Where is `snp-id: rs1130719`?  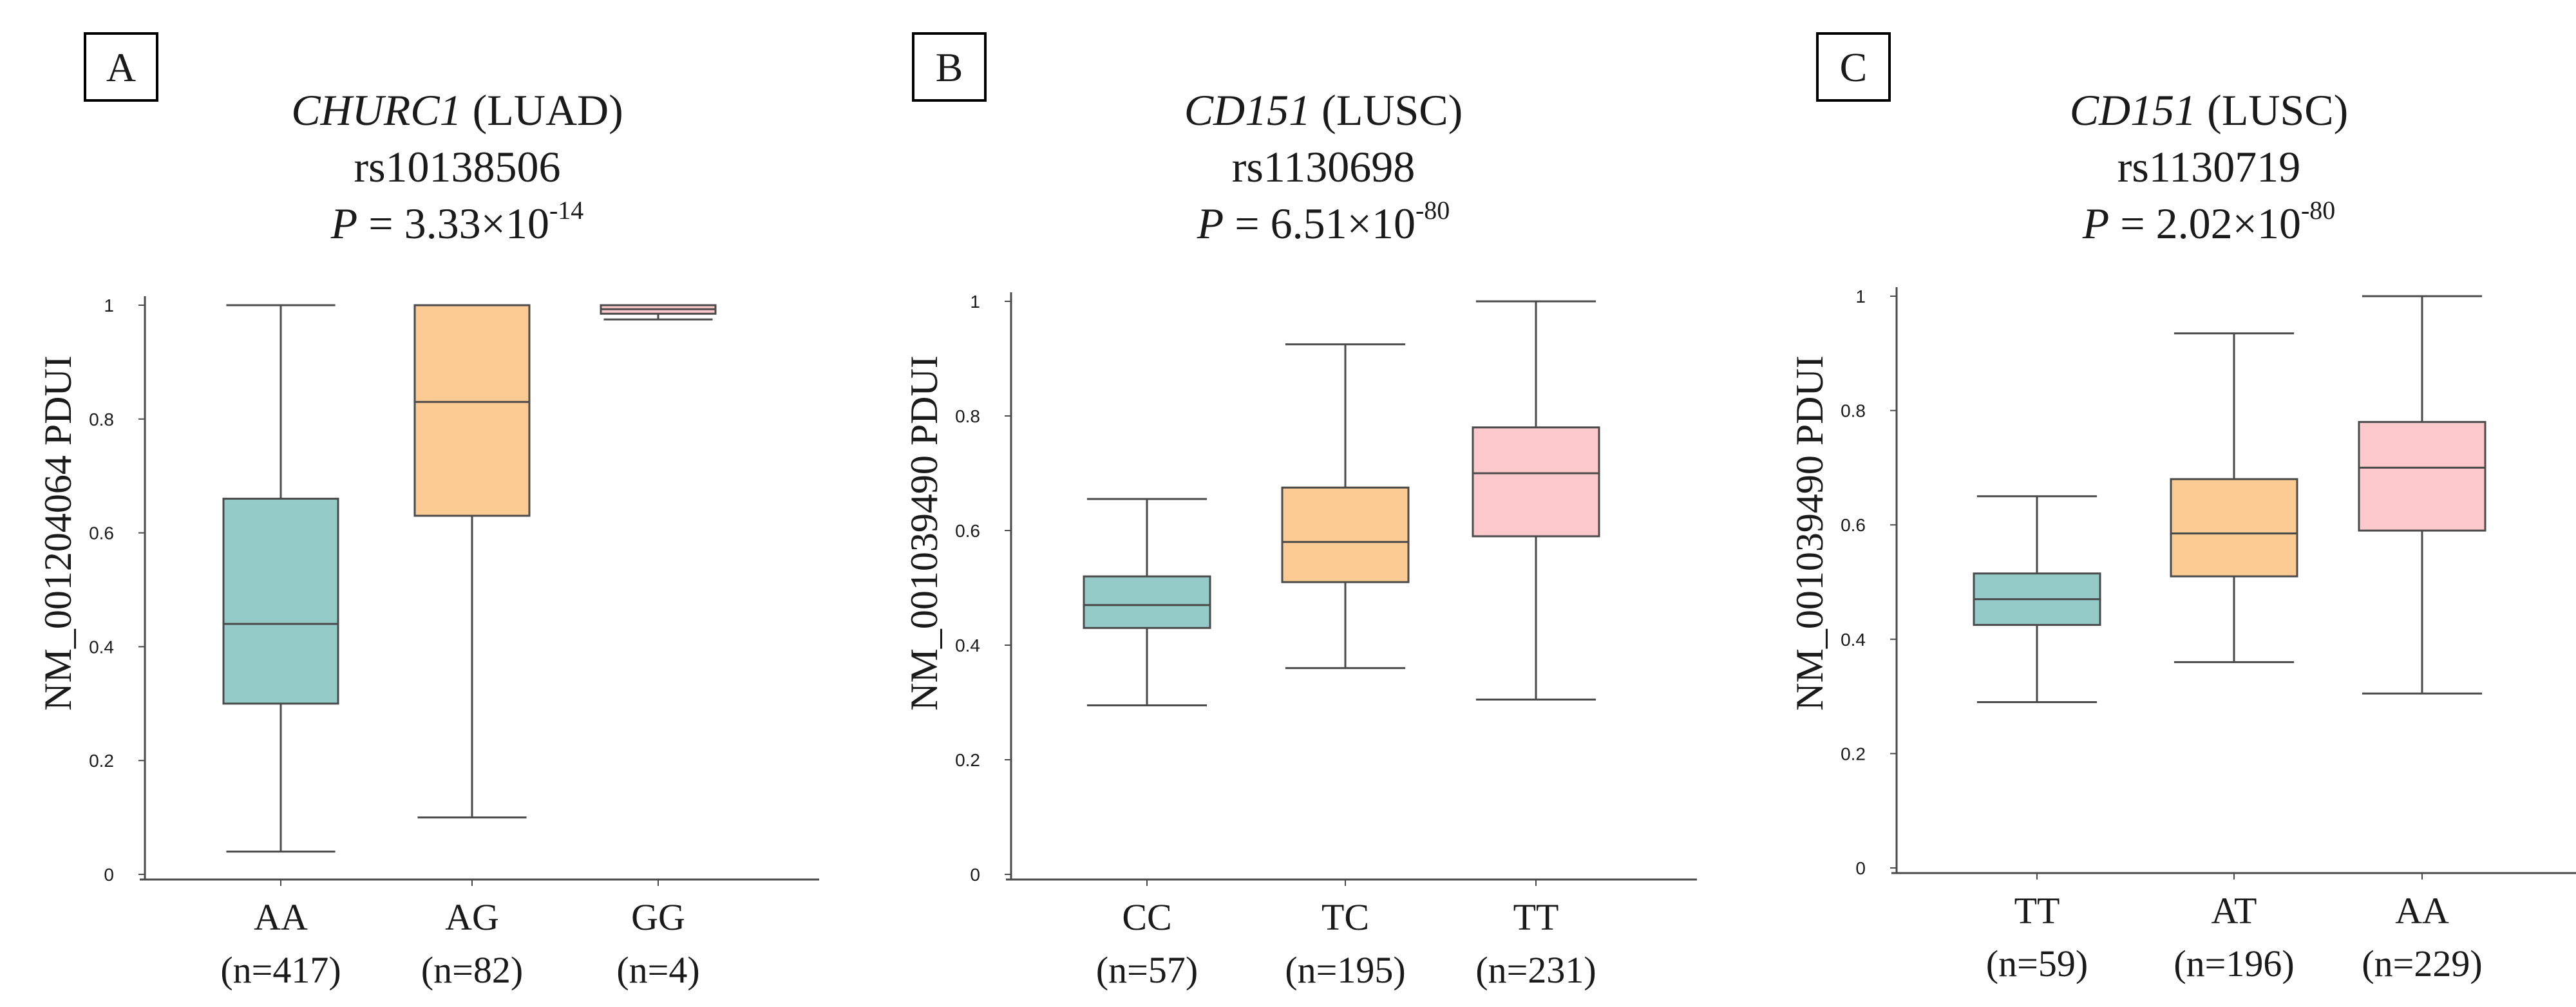 snp-id: rs1130719 is located at coordinates (2209, 166).